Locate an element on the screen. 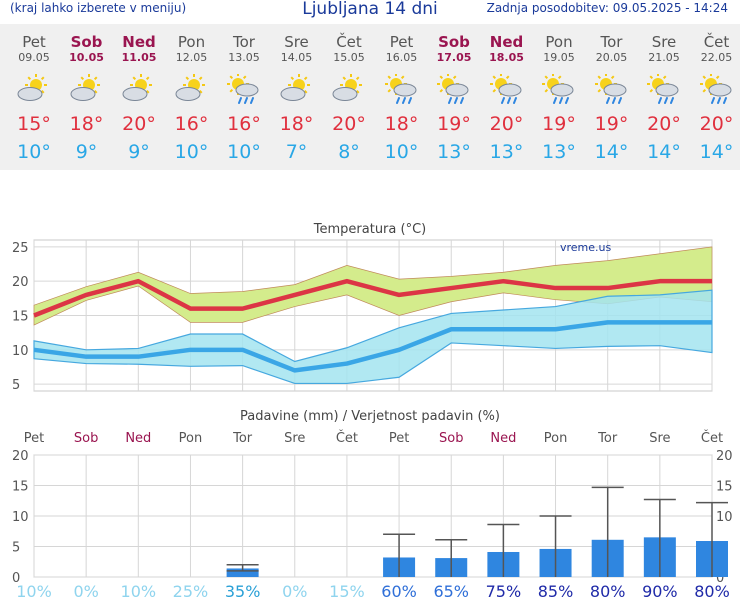 The image size is (740, 600). y-tick-label-right: 0 is located at coordinates (720, 578).